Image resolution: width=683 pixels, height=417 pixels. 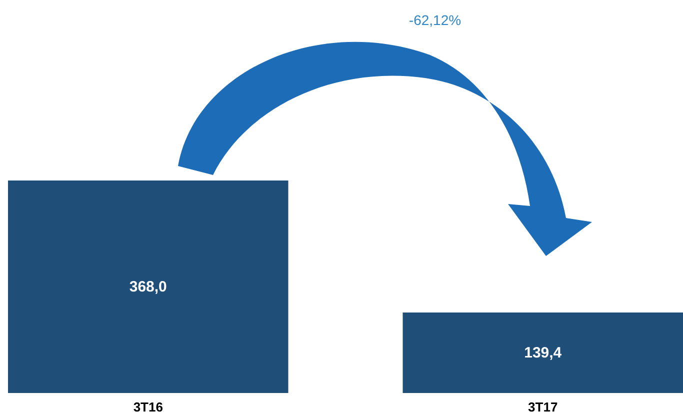 What do you see at coordinates (148, 287) in the screenshot?
I see `data-label: 368,0` at bounding box center [148, 287].